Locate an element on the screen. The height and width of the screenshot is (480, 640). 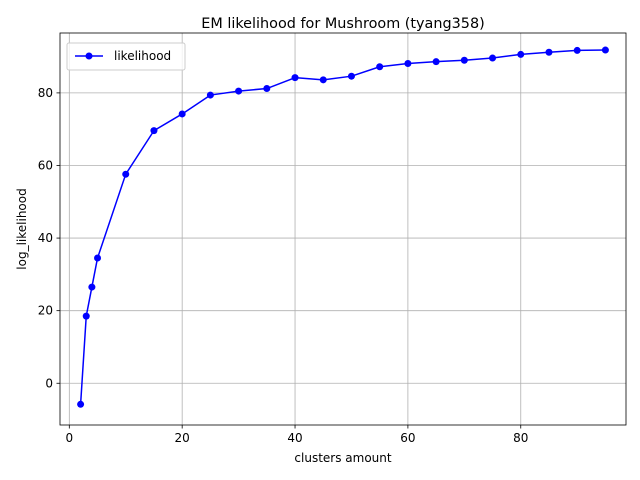
legend: likelihood is located at coordinates (126, 56).